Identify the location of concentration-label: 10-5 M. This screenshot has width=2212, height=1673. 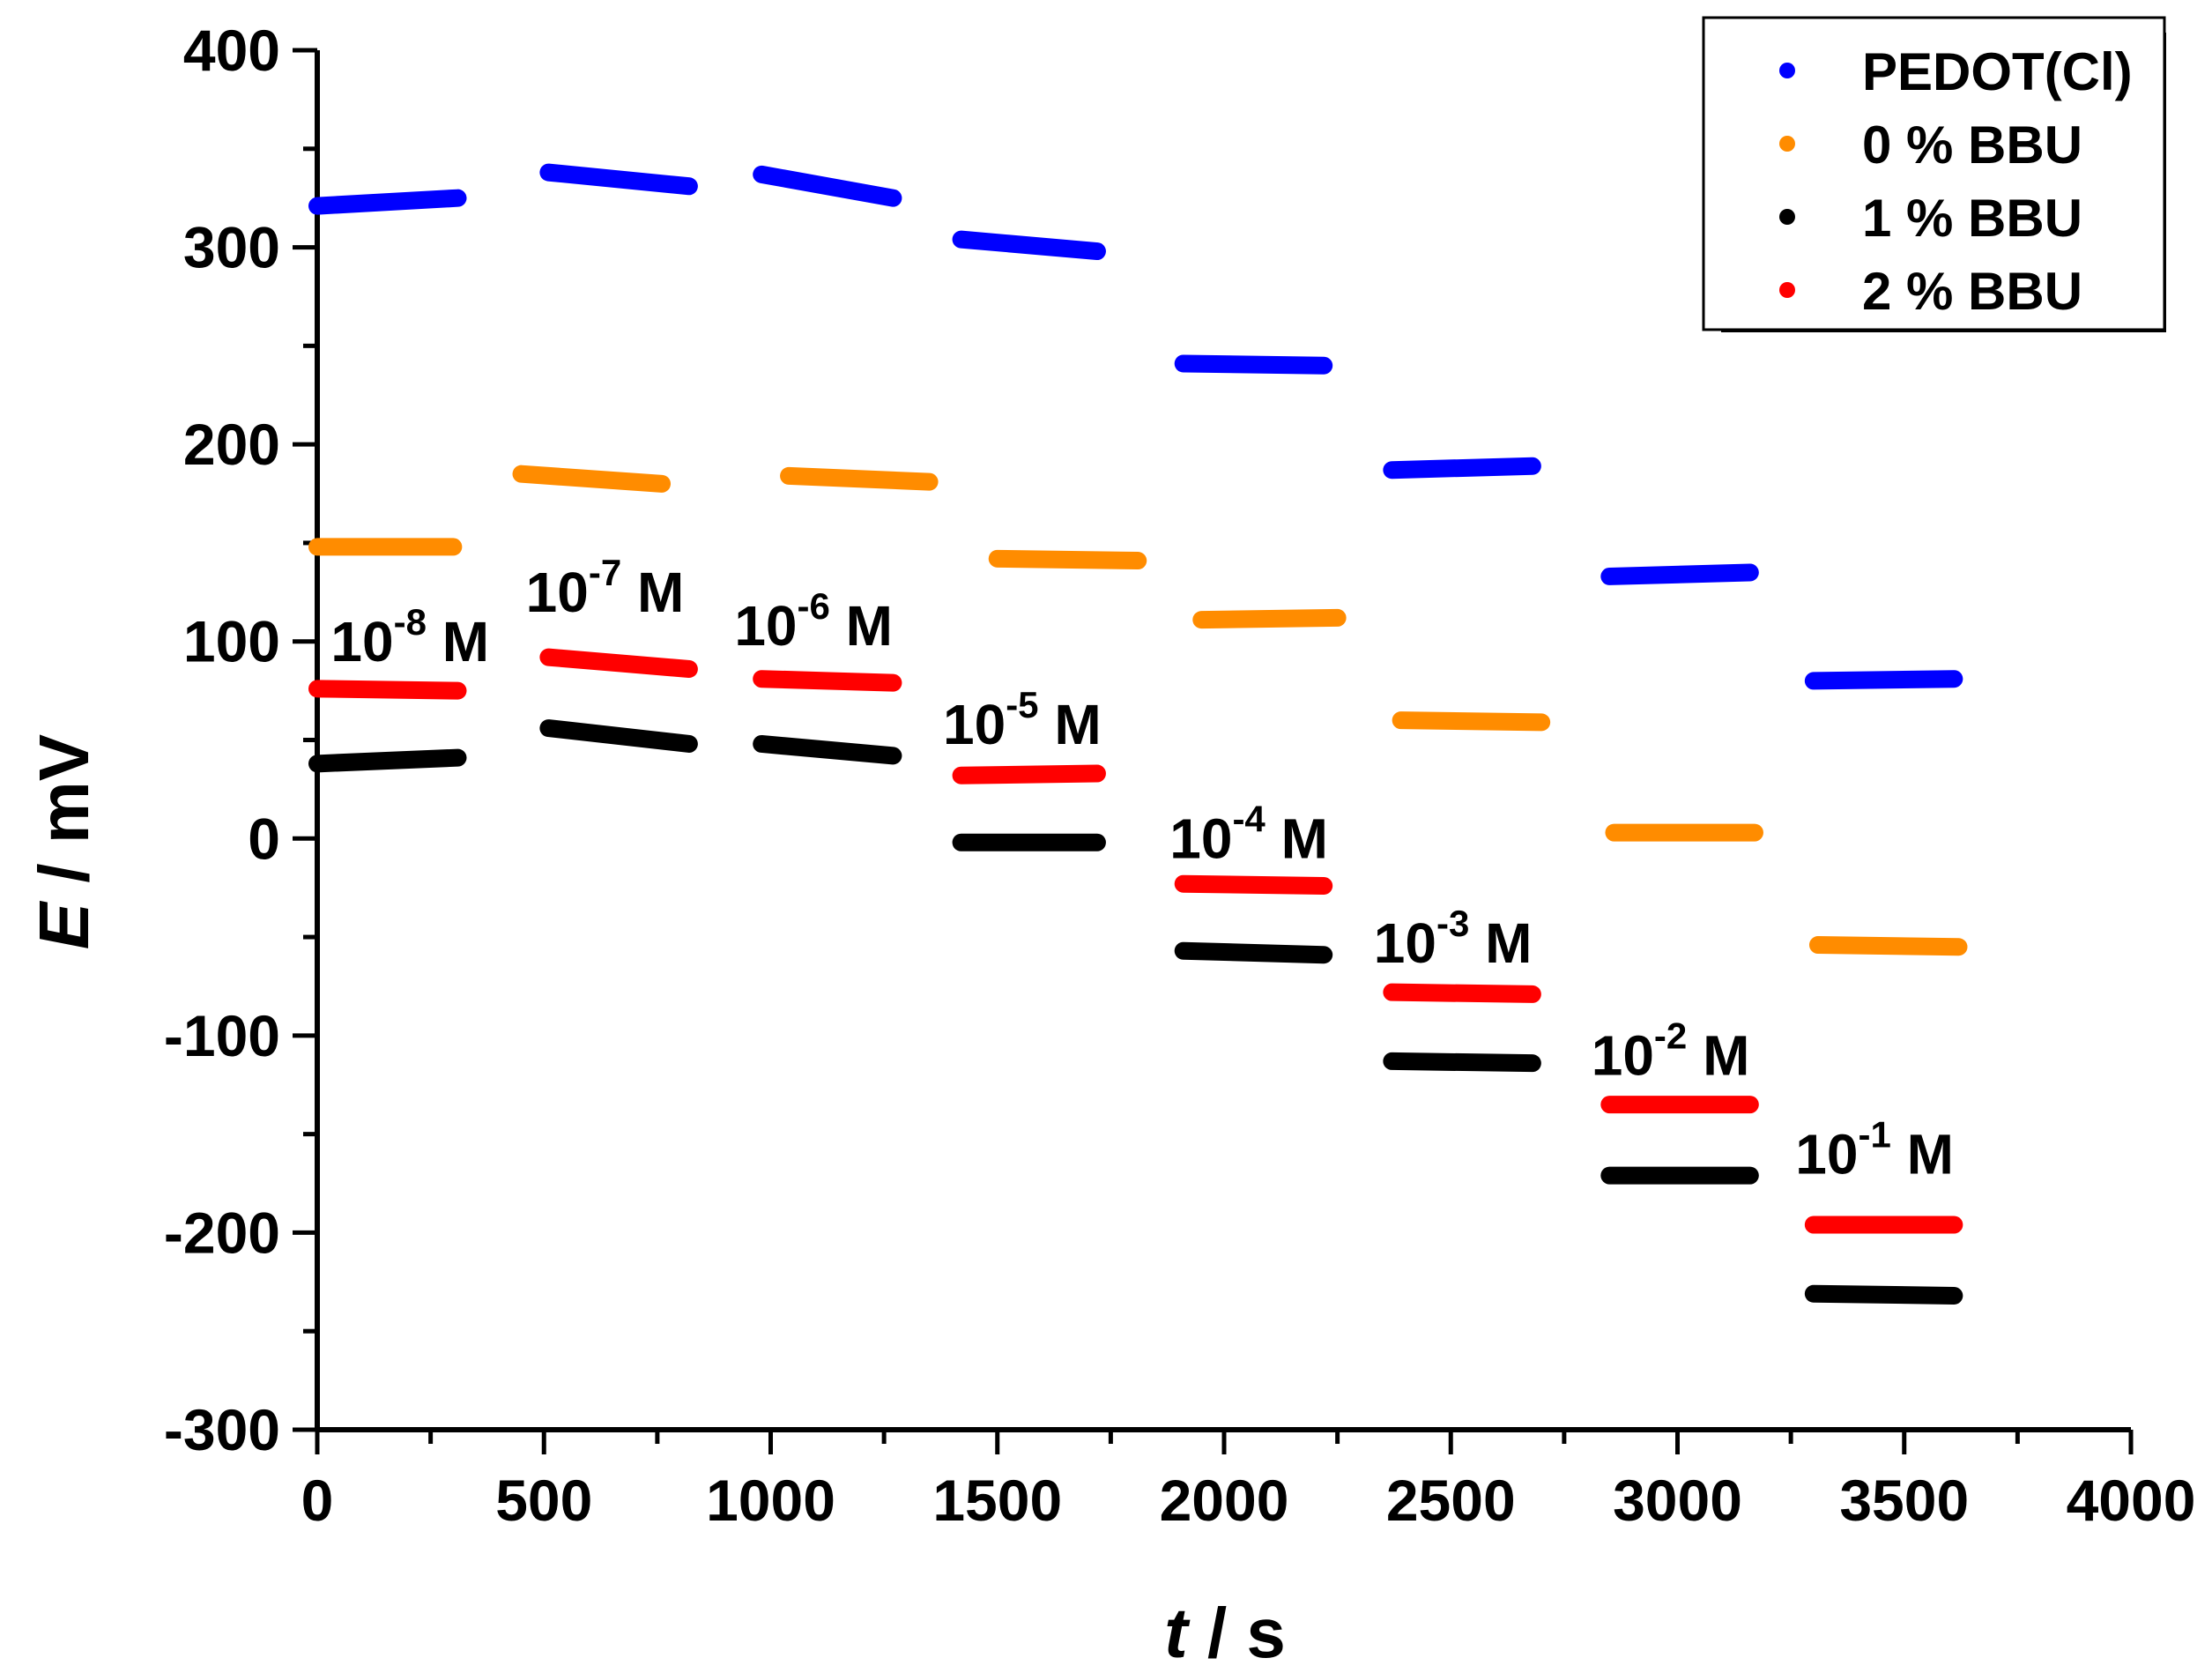
(1022, 720).